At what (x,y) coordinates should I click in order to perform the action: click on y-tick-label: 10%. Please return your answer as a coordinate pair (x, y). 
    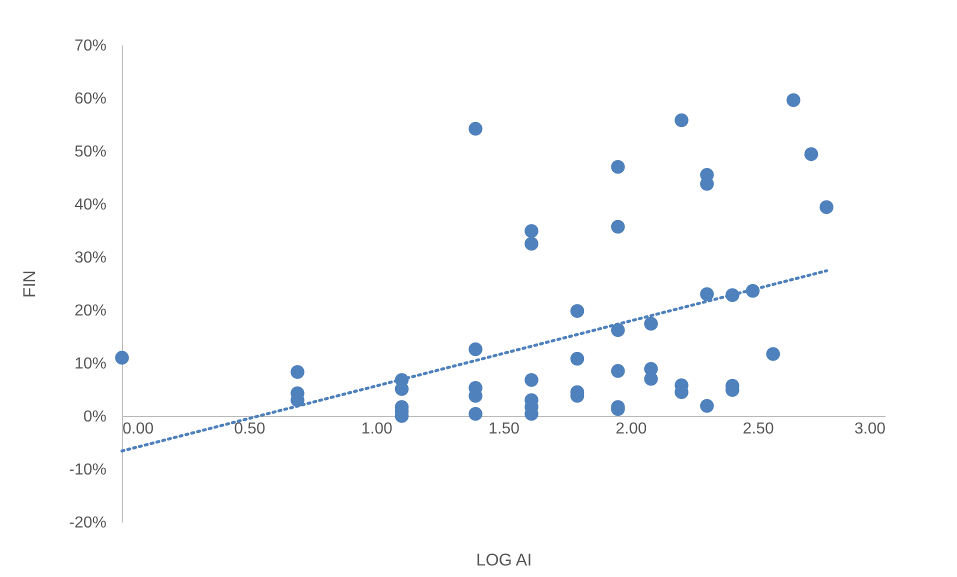
    Looking at the image, I should click on (90, 364).